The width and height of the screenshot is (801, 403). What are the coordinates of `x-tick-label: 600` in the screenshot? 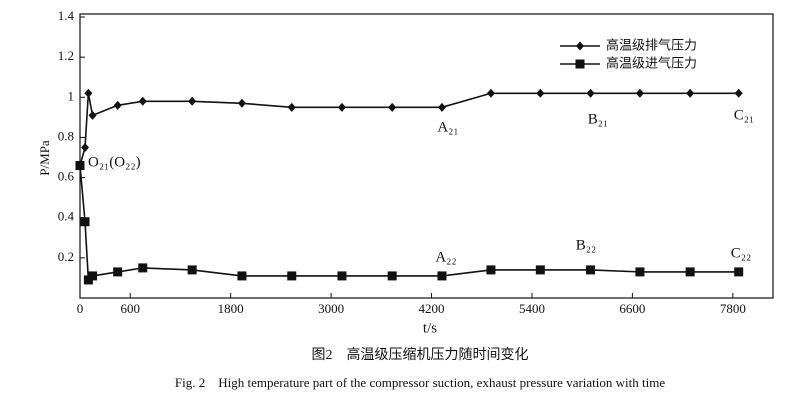 It's located at (130, 308).